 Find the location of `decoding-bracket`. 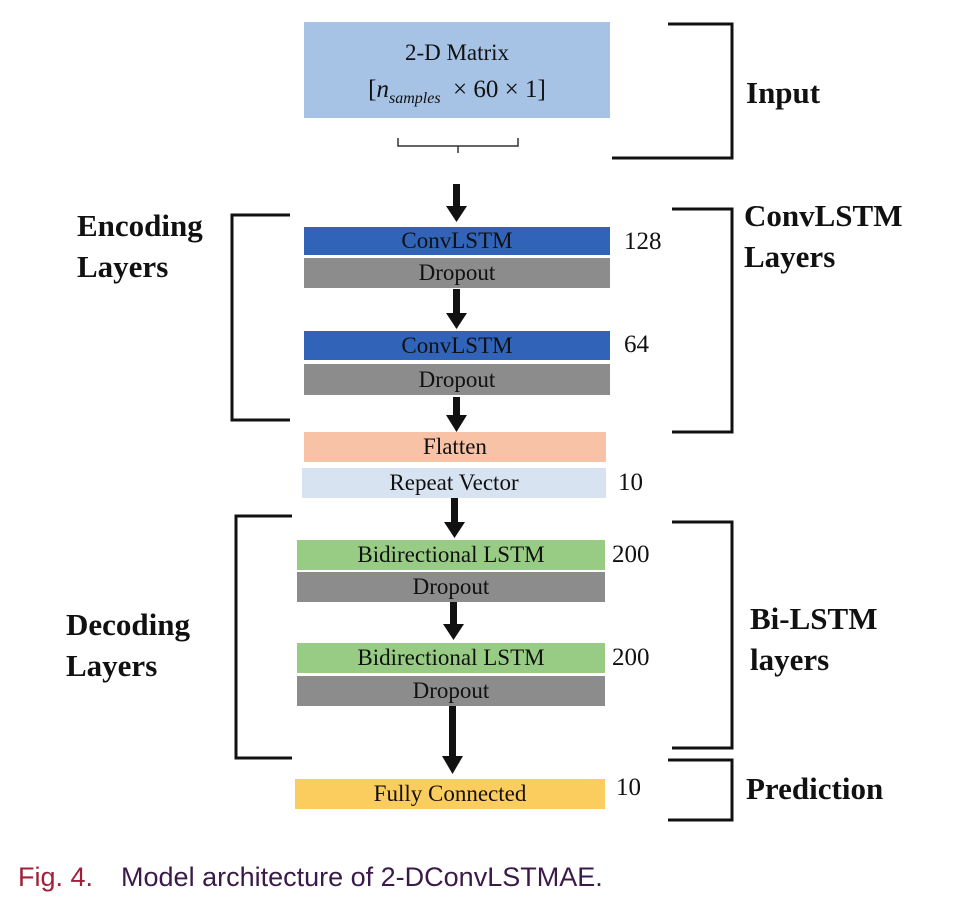

decoding-bracket is located at coordinates (263, 637).